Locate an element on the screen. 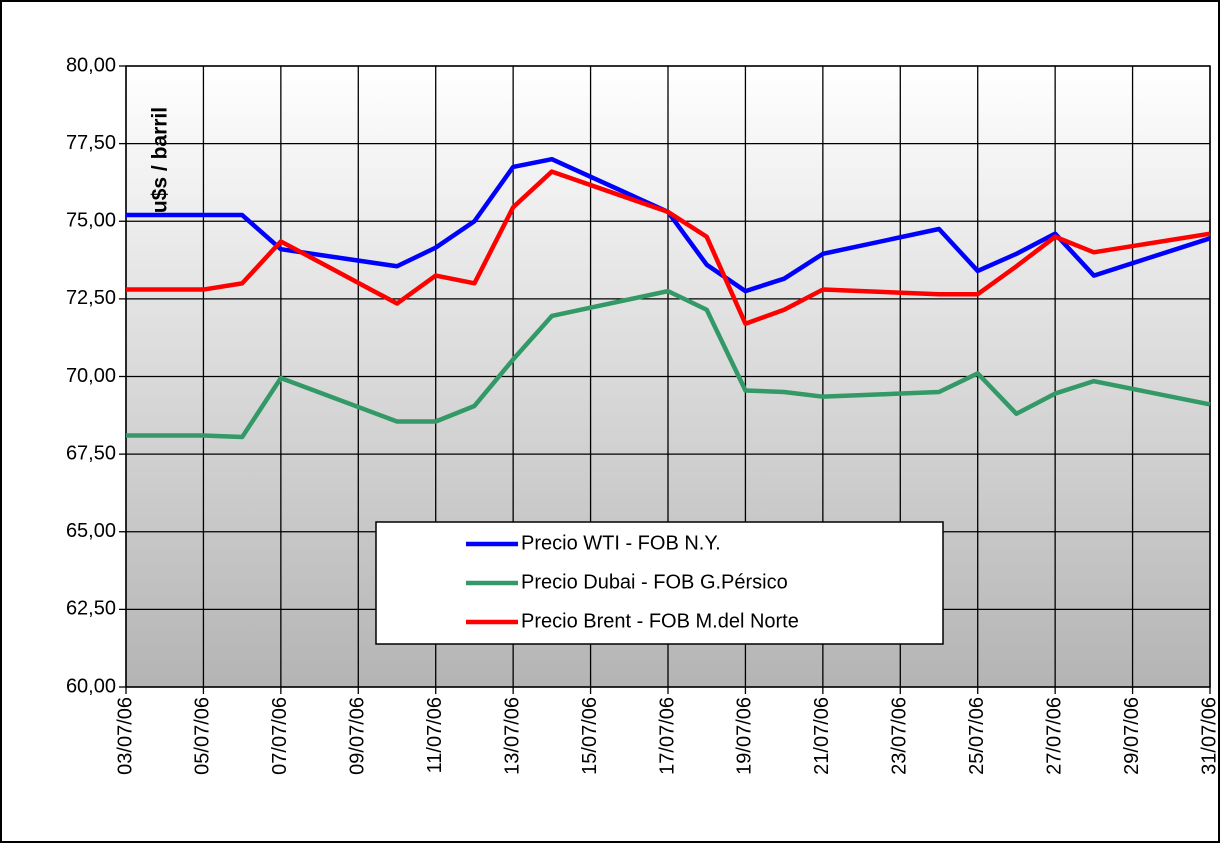 This screenshot has height=843, width=1220. x-tick-label: 13/07/06 is located at coordinates (512, 736).